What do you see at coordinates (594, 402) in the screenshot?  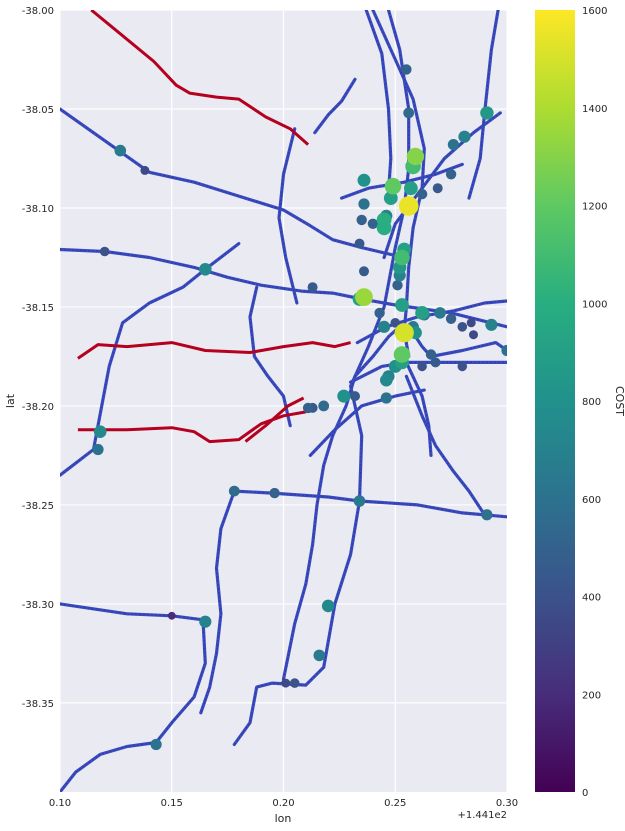 I see `colorbar-ticks: 0 200 400 600 800 1000 1200 1400 1600` at bounding box center [594, 402].